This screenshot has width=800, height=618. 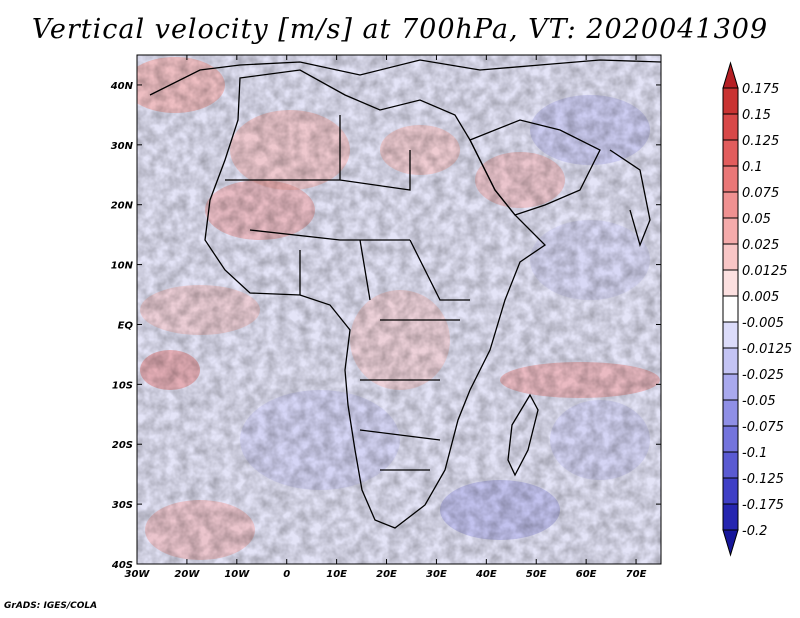 I want to click on arabia-coastline, so click(x=535, y=167).